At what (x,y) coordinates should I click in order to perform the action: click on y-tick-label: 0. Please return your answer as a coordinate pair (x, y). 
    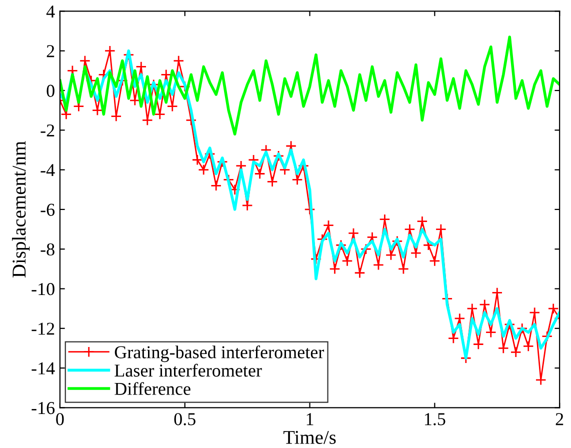
    Looking at the image, I should click on (50, 90).